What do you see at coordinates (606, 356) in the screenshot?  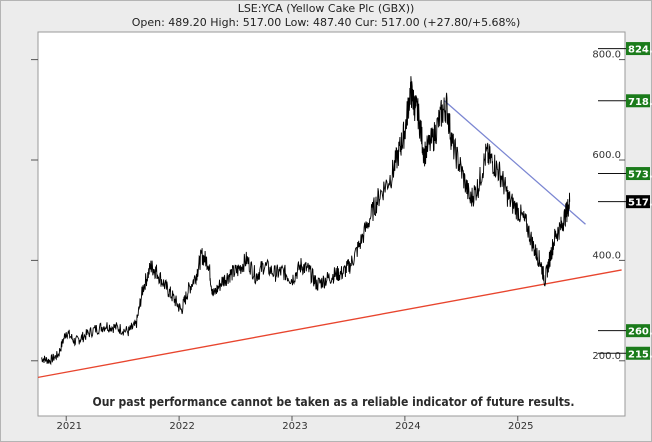 I see `y-tick-label: 200.0` at bounding box center [606, 356].